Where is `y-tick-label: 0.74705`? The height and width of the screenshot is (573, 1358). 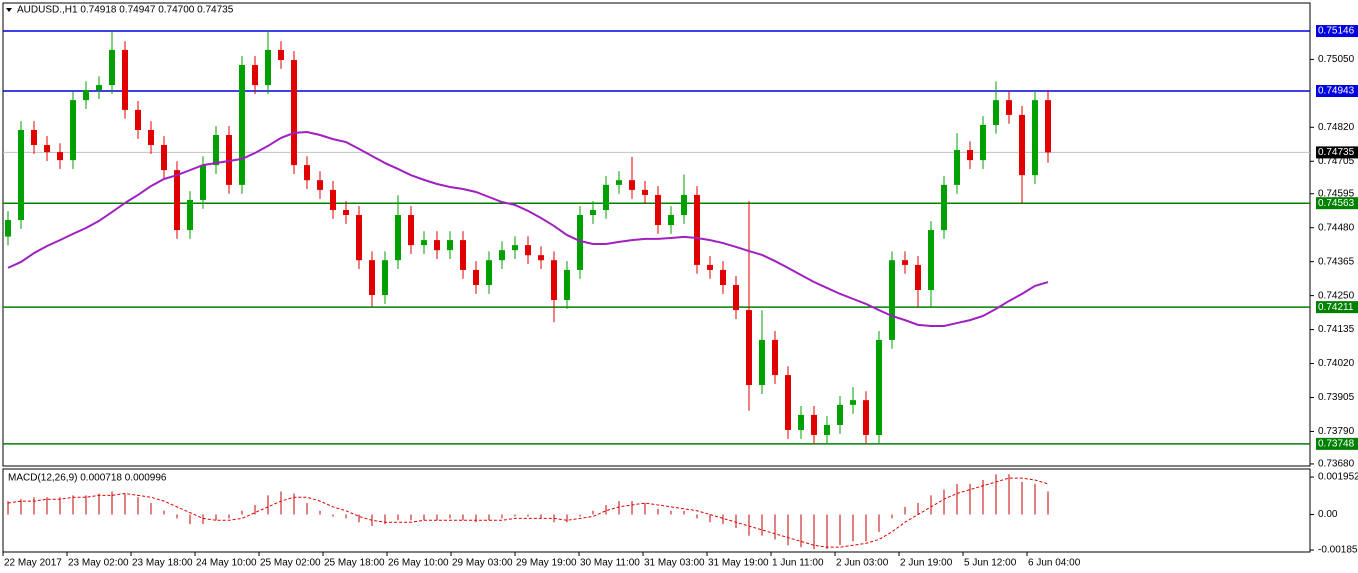
y-tick-label: 0.74705 is located at coordinates (1336, 161).